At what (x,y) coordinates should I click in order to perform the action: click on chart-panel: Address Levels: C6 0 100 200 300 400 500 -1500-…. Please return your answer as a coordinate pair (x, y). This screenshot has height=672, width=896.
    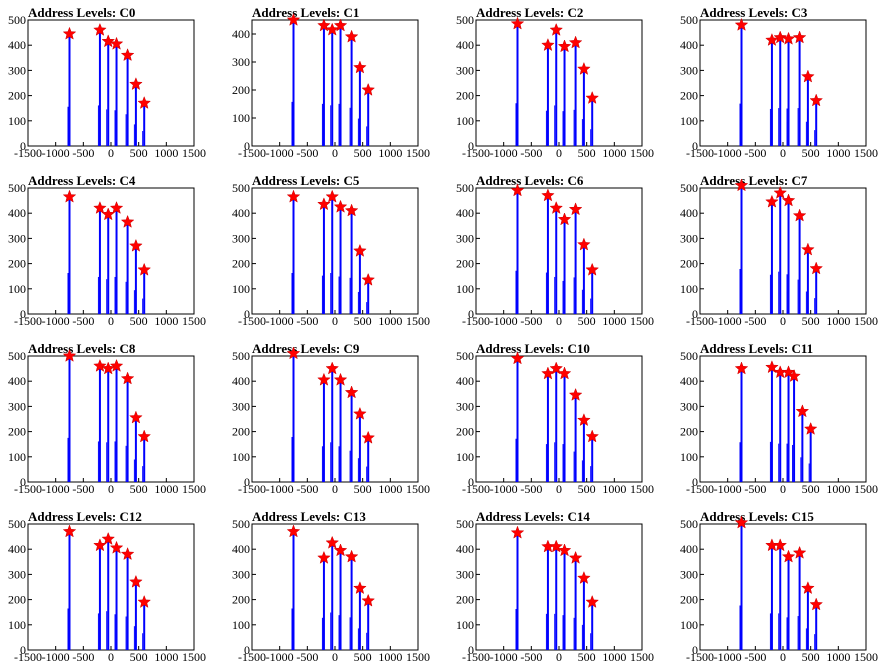
    Looking at the image, I should click on (560, 252).